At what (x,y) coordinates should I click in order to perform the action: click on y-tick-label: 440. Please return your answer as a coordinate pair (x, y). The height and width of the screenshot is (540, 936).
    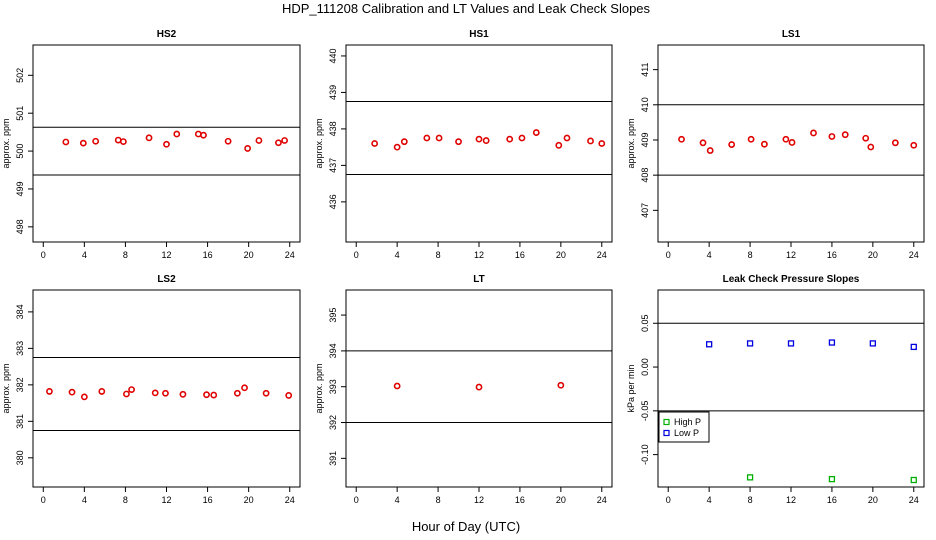
    Looking at the image, I should click on (333, 55).